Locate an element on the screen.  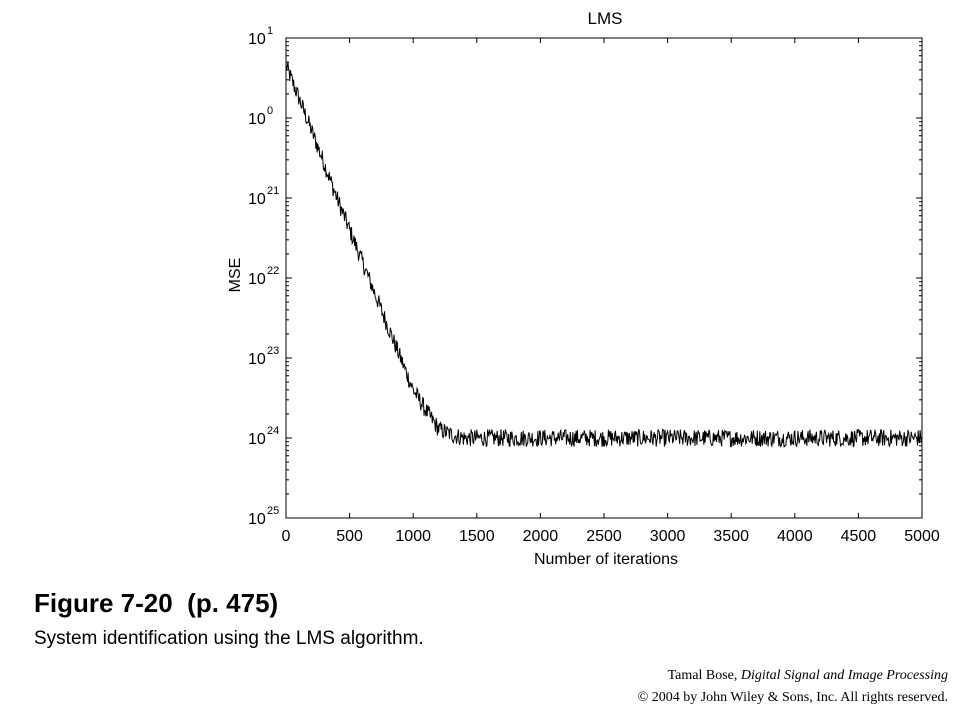
y-tick-exponent: 22 is located at coordinates (273, 271).